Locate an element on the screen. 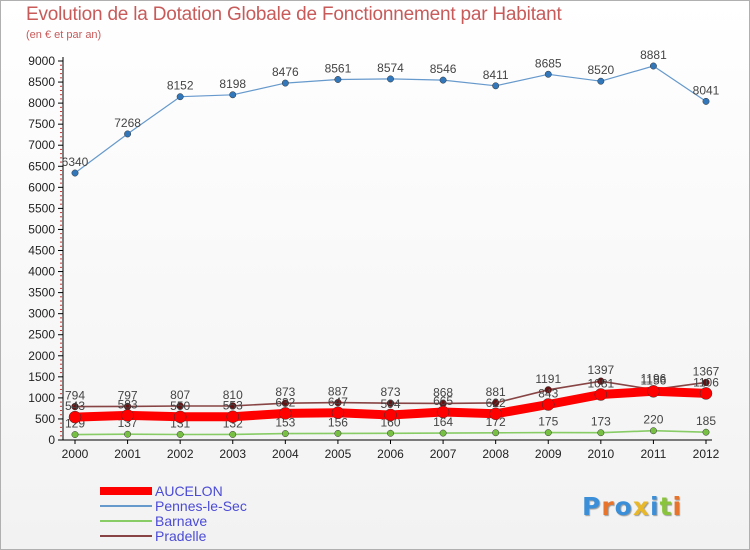 This screenshot has height=550, width=750. data-label-pennes-le-sec: 8411 is located at coordinates (496, 75).